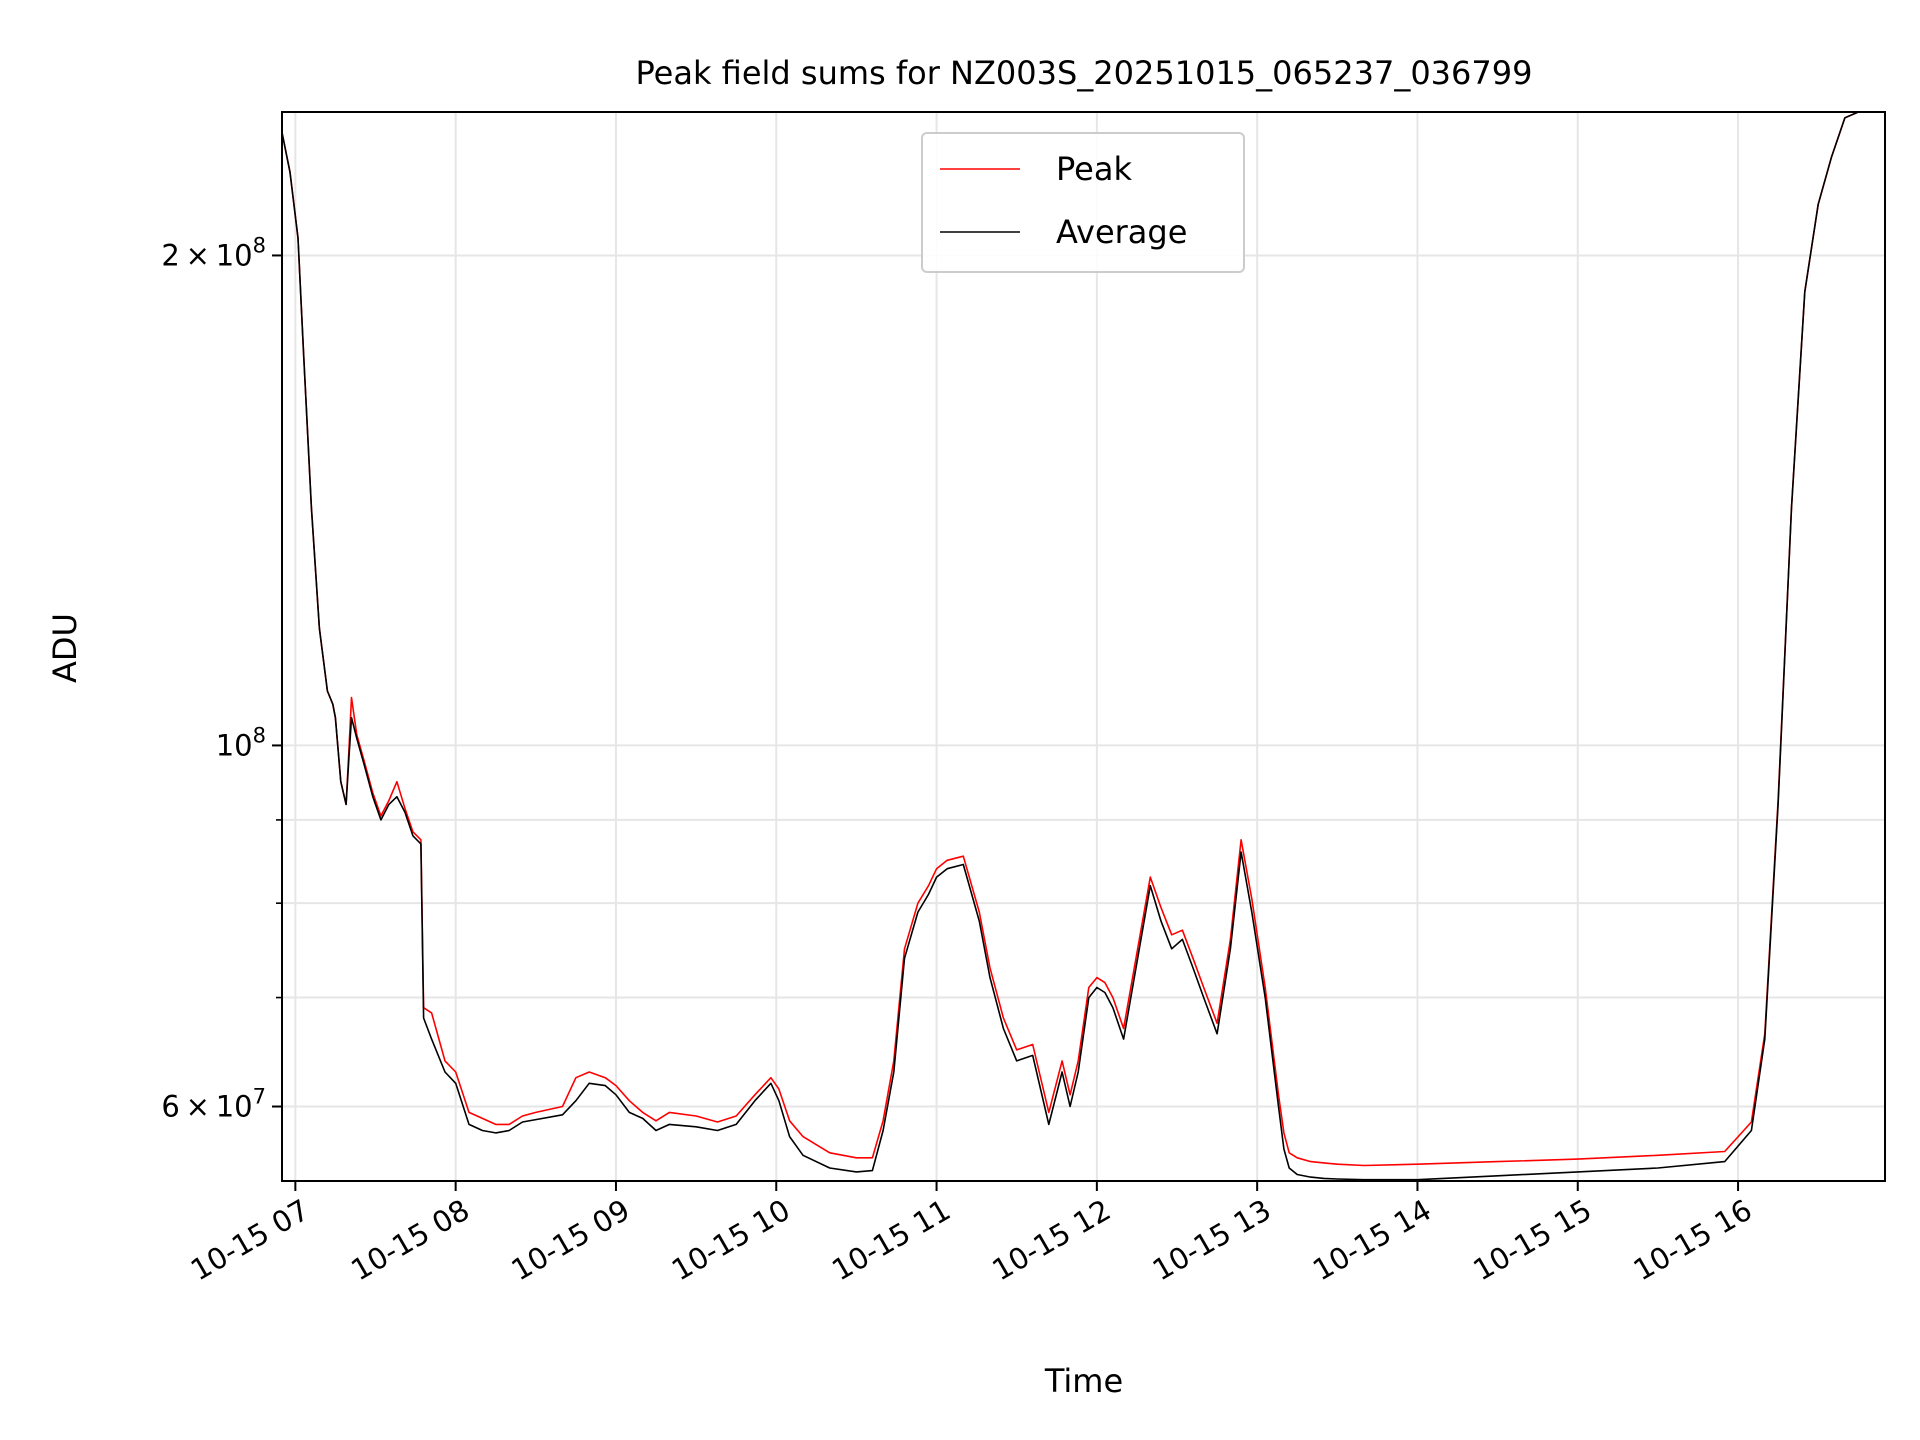 The image size is (1920, 1440). I want to click on y-tick-label: 6 × 10⁷, so click(213, 1104).